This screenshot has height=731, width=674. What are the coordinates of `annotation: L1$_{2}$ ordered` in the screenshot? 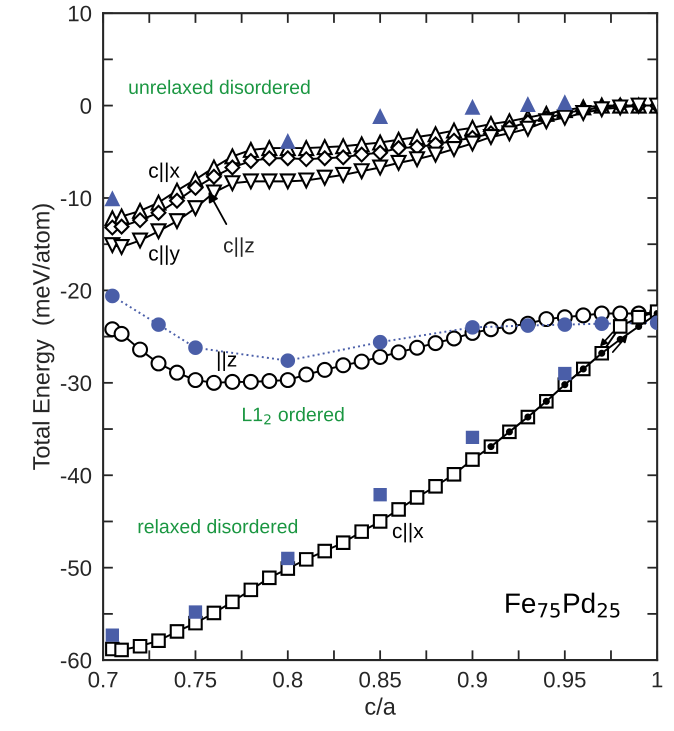 It's located at (293, 415).